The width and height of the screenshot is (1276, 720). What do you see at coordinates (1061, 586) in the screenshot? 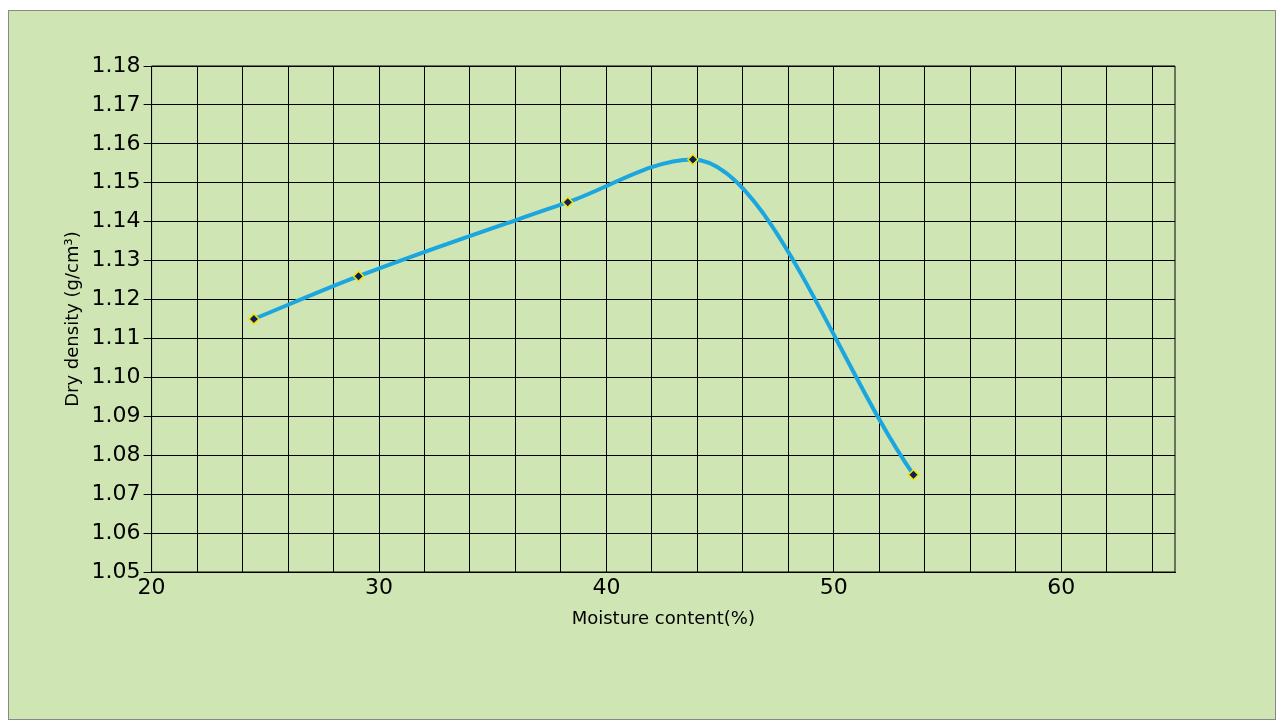
I see `x-tick-label: 60` at bounding box center [1061, 586].